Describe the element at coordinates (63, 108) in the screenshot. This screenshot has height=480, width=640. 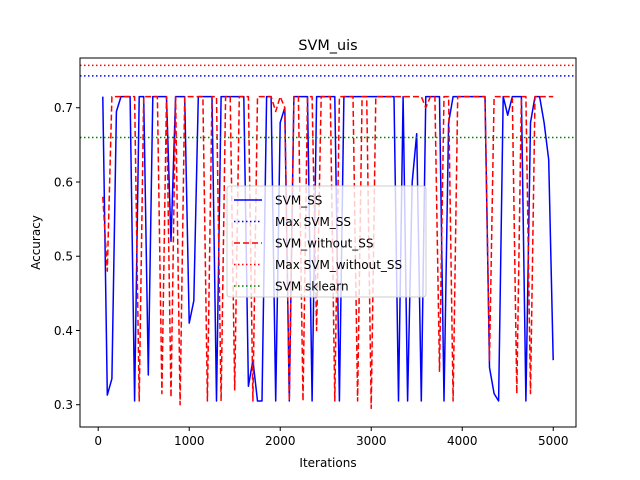
I see `y-tick-label: 0.7` at that location.